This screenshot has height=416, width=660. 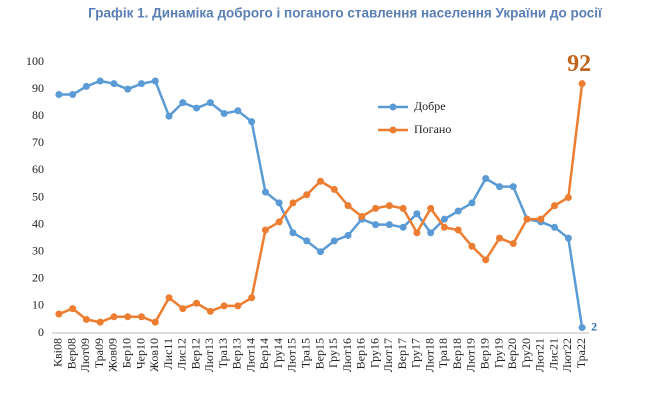 What do you see at coordinates (388, 355) in the screenshot?
I see `x-tick-label: Лют17` at bounding box center [388, 355].